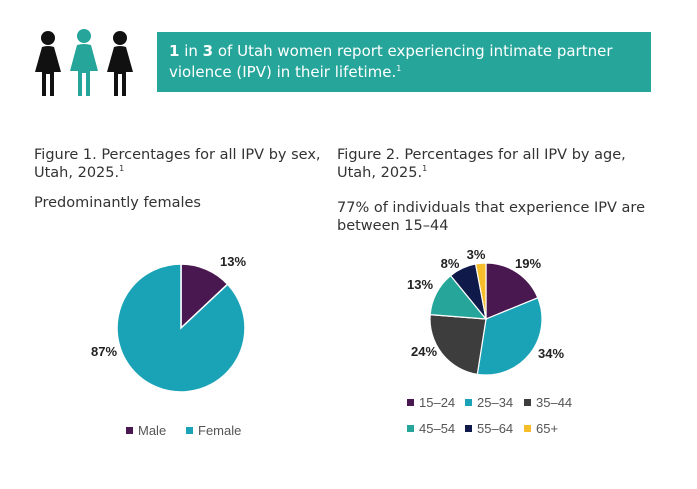 The height and width of the screenshot is (489, 697). I want to click on legend-swatch-male, so click(129, 430).